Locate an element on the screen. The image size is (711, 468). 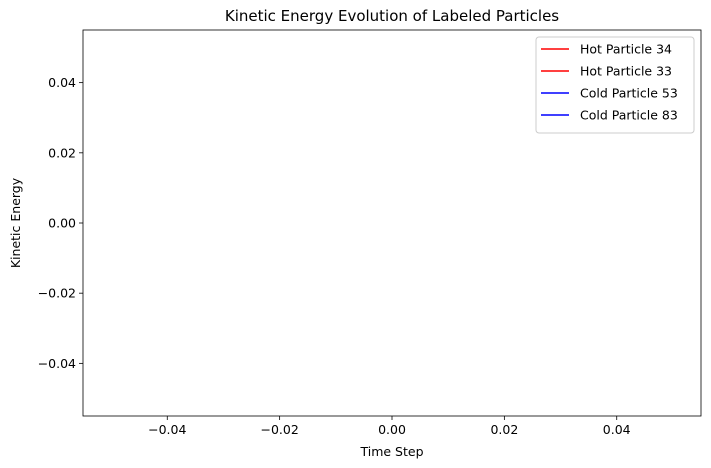
y-tick-label: 0.02 is located at coordinates (62, 152).